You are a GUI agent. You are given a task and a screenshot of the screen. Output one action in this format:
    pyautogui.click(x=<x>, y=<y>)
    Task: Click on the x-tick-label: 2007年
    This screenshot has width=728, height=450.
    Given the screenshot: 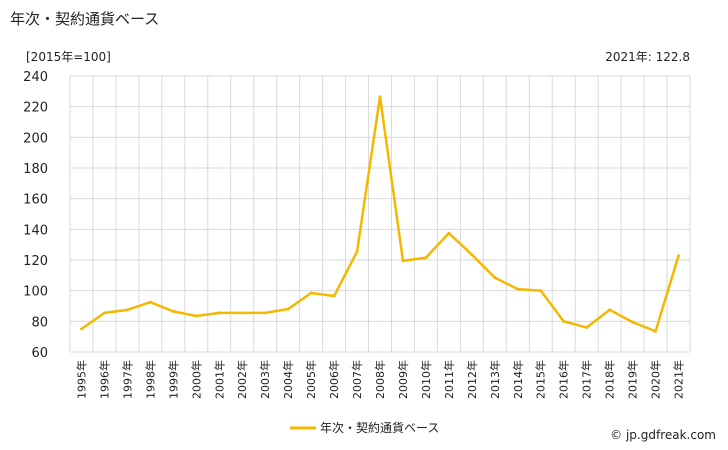 What is the action you would take?
    pyautogui.click(x=357, y=379)
    